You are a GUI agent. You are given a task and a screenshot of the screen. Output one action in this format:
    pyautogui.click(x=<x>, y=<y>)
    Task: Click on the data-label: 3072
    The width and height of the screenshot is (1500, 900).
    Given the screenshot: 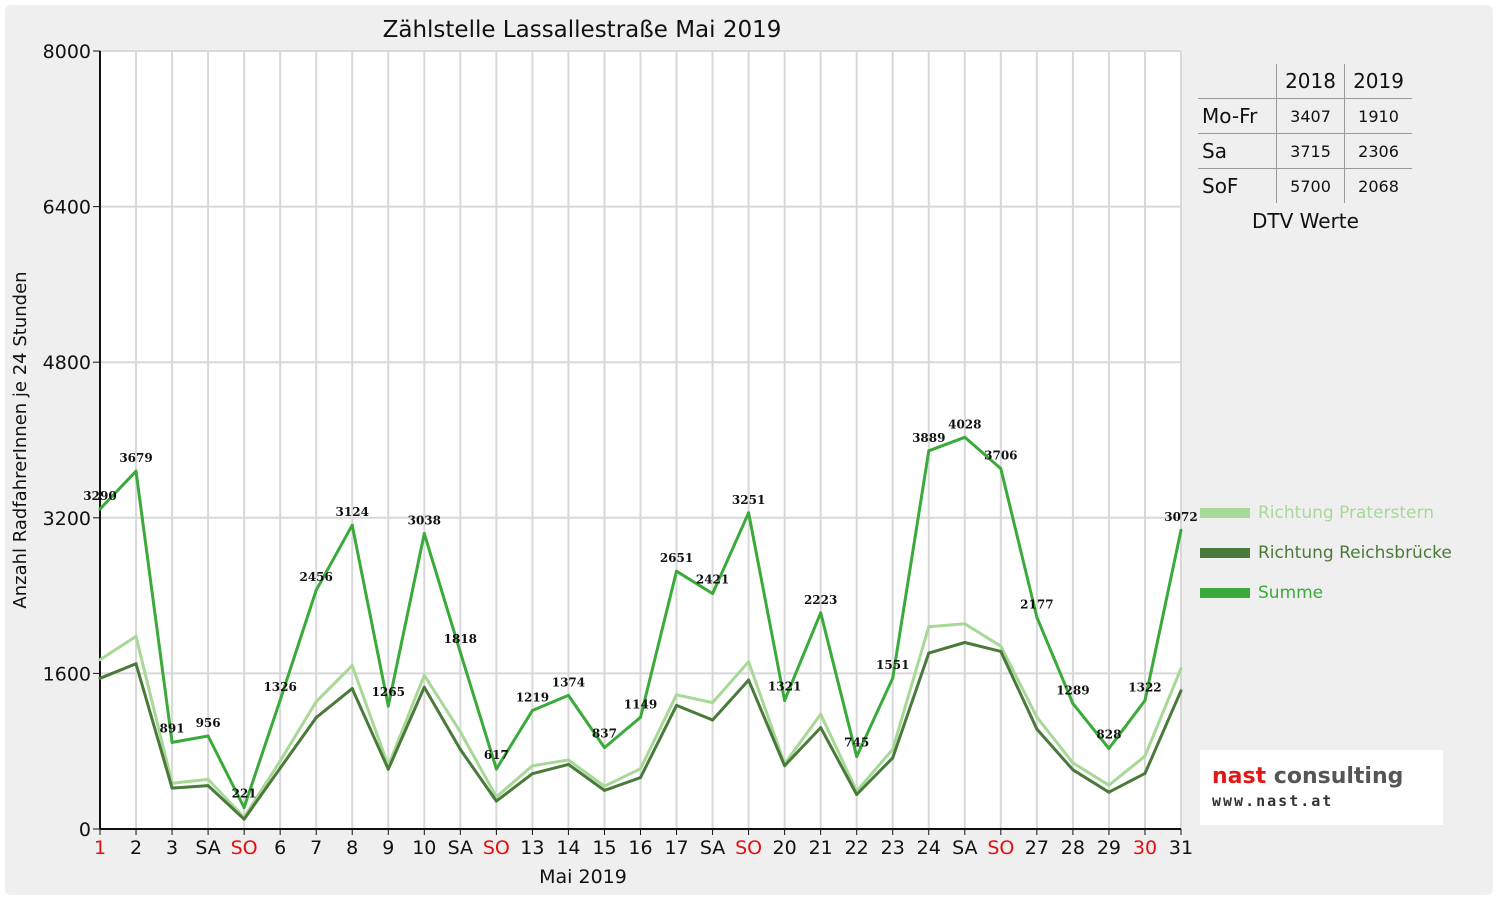 What is the action you would take?
    pyautogui.click(x=1180, y=517)
    